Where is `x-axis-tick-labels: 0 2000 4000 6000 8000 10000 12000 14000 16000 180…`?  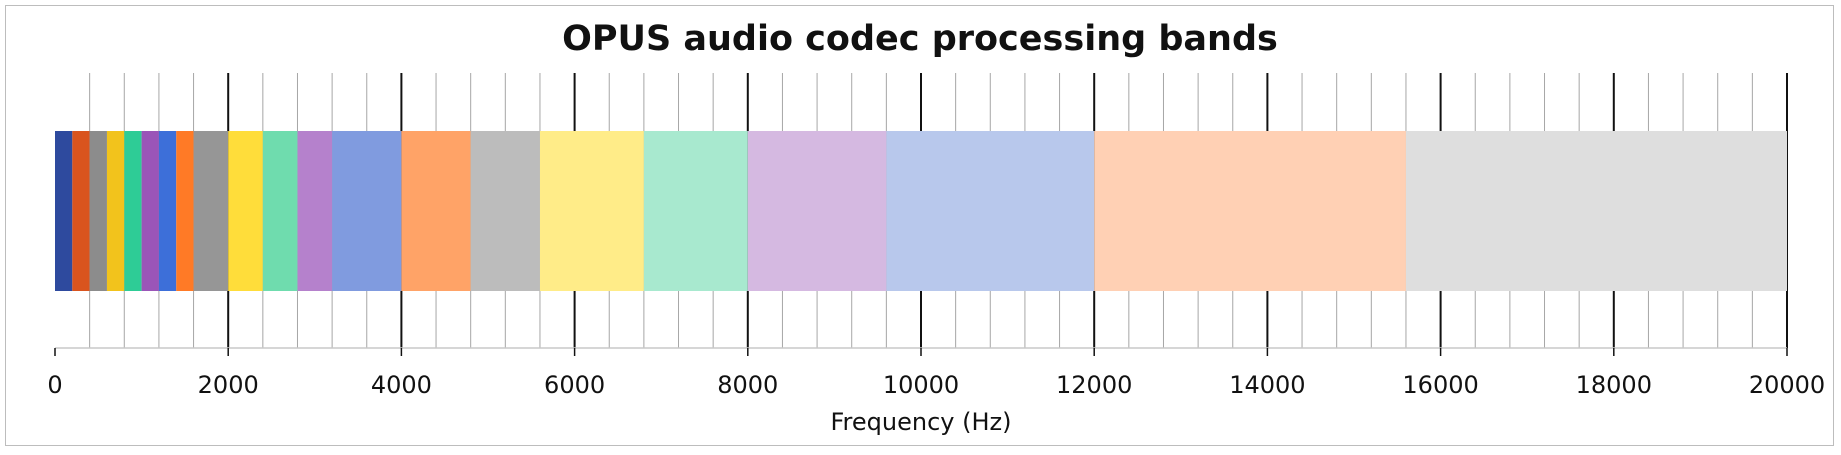 x-axis-tick-labels: 0 2000 4000 6000 8000 10000 12000 14000 16000 180… is located at coordinates (936, 385).